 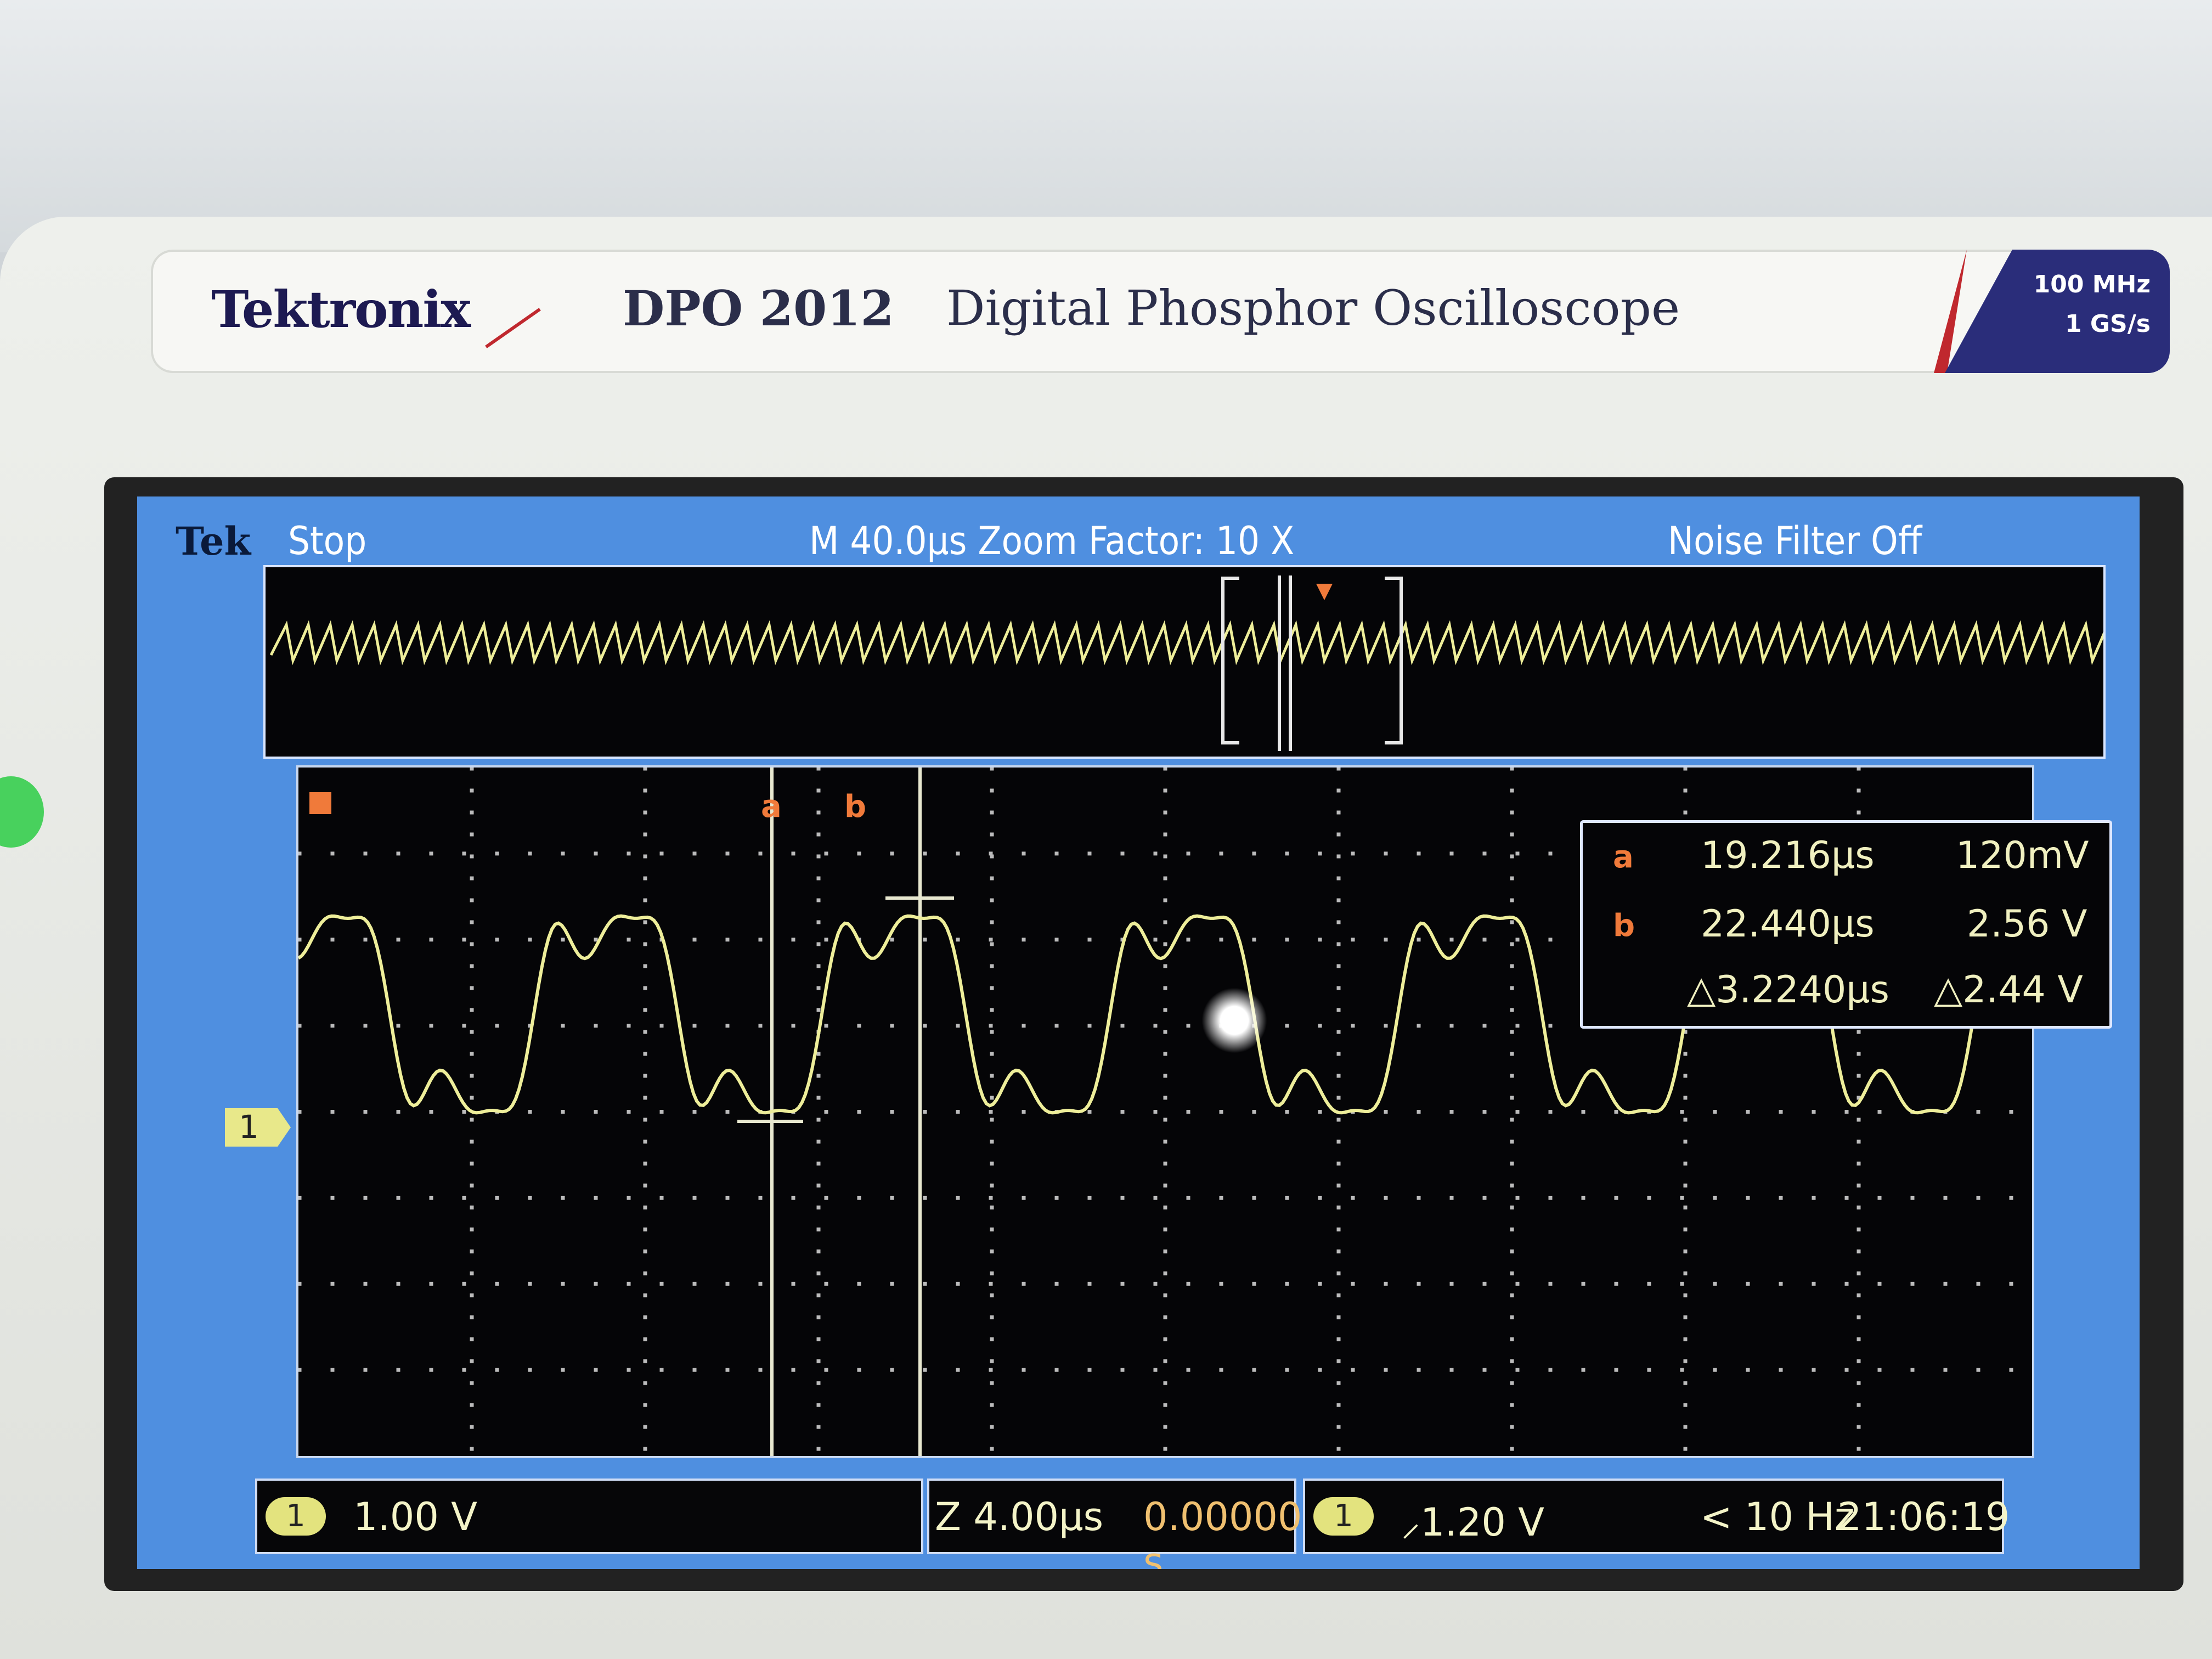 What do you see at coordinates (2057, 312) in the screenshot?
I see `spec-badge: 100 MHz 1 GS/s` at bounding box center [2057, 312].